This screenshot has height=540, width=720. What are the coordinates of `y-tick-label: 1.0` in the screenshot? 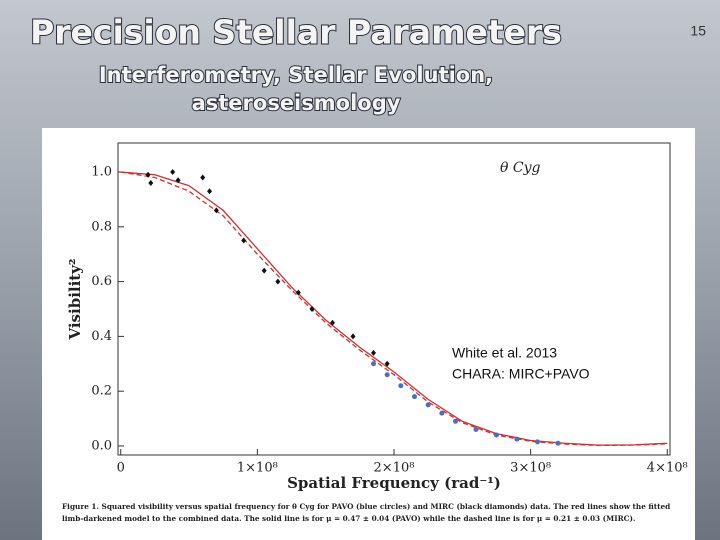 It's located at (101, 172).